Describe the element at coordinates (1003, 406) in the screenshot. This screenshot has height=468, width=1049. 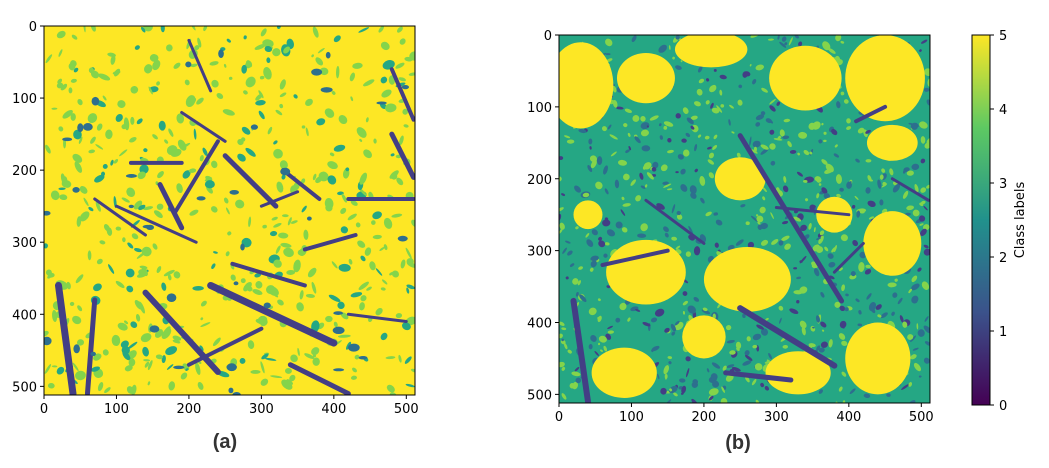
I see `colorbar-tick-label: 0` at that location.